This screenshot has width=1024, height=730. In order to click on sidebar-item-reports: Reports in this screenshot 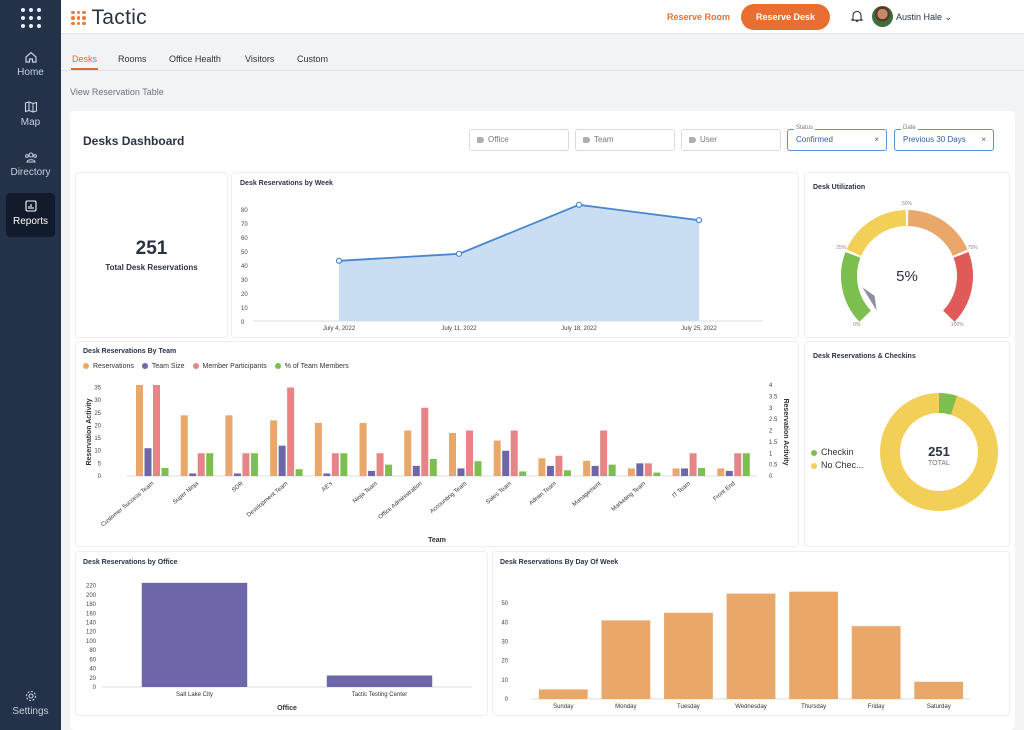, I will do `click(30, 215)`.